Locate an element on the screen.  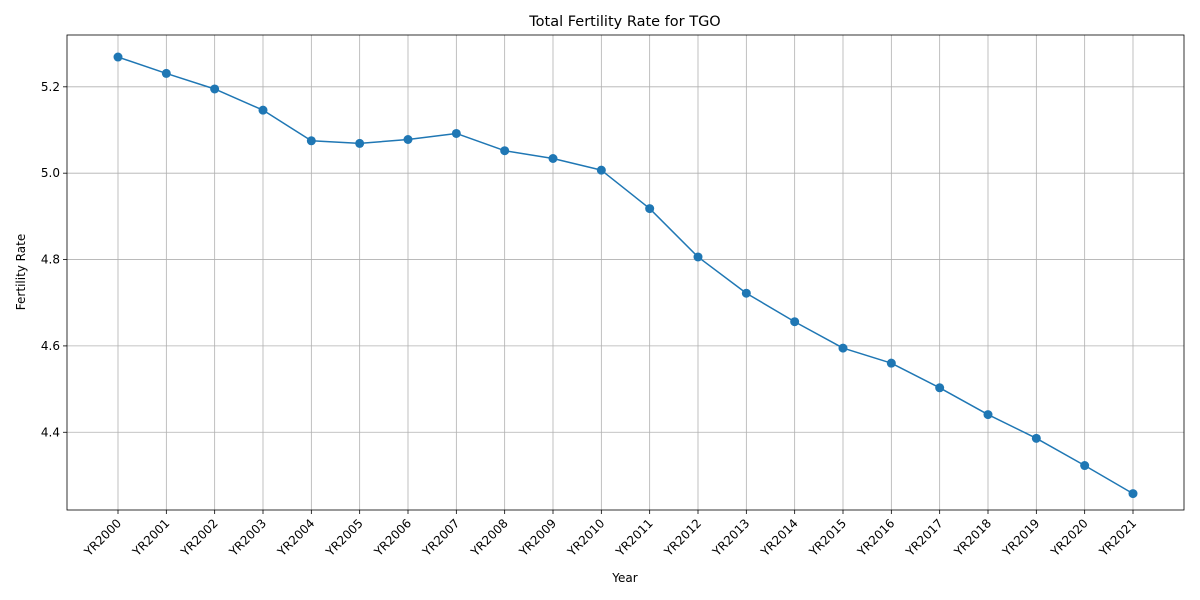
x-tick-label: YR2005 is located at coordinates (343, 537).